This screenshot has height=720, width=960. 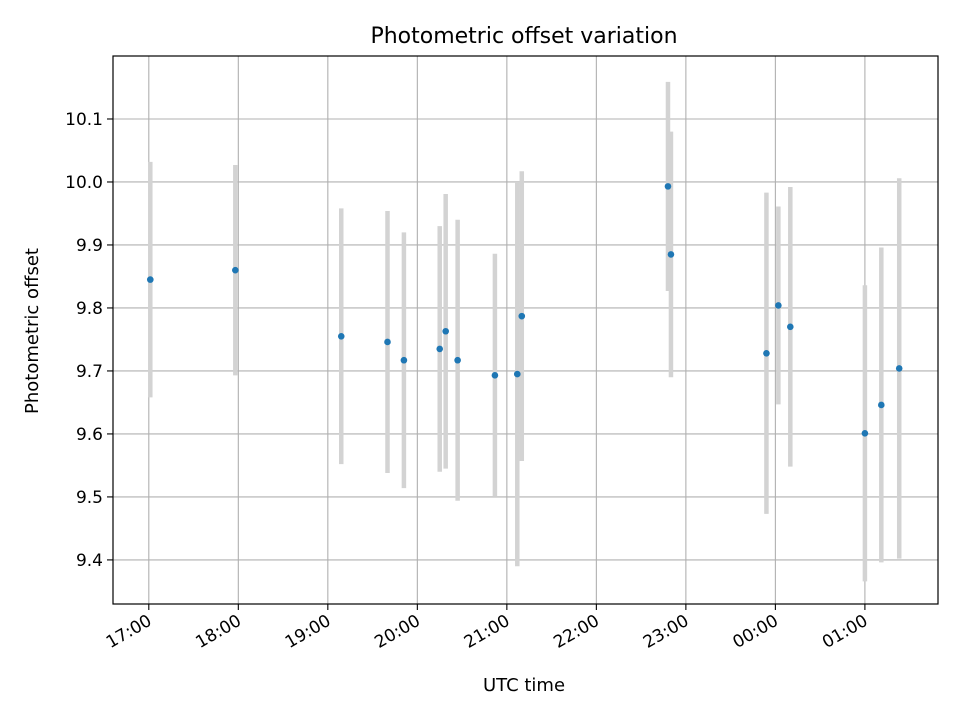 What do you see at coordinates (523, 36) in the screenshot?
I see `chart-title: Photometric offset variation` at bounding box center [523, 36].